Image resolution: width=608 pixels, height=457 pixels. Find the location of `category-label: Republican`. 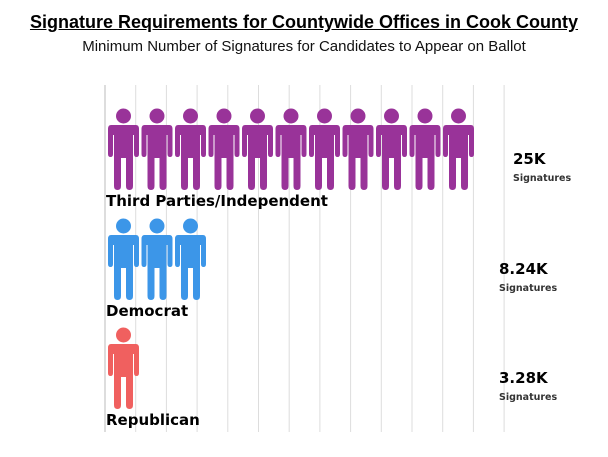

category-label: Republican is located at coordinates (153, 420).